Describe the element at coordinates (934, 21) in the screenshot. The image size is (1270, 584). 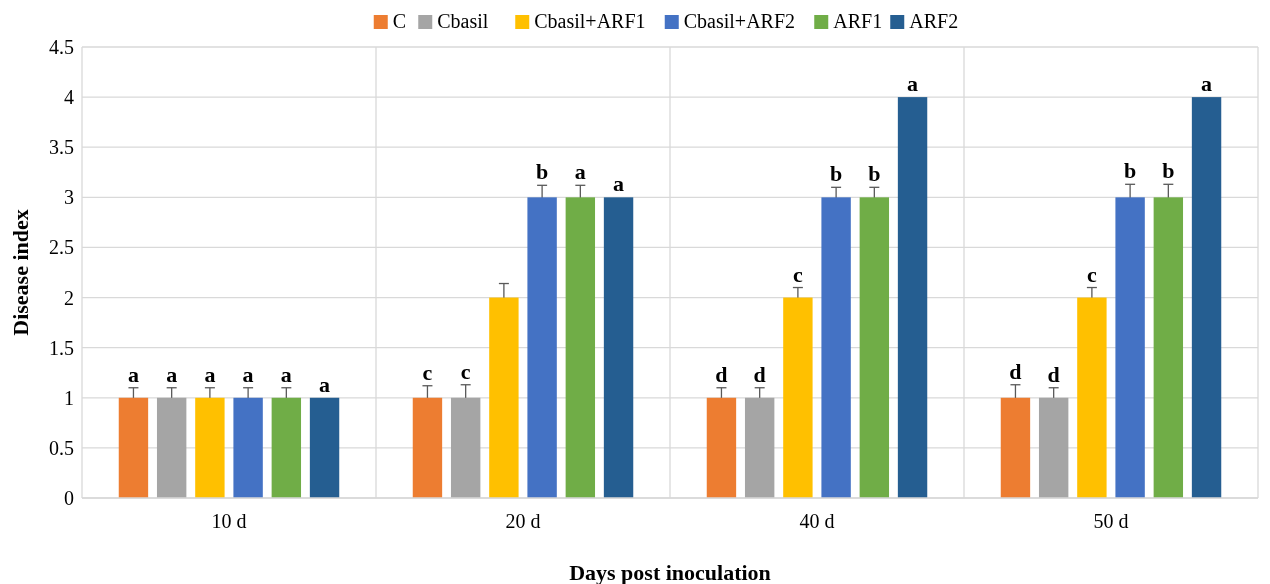
I see `legend-label: ARF2` at that location.